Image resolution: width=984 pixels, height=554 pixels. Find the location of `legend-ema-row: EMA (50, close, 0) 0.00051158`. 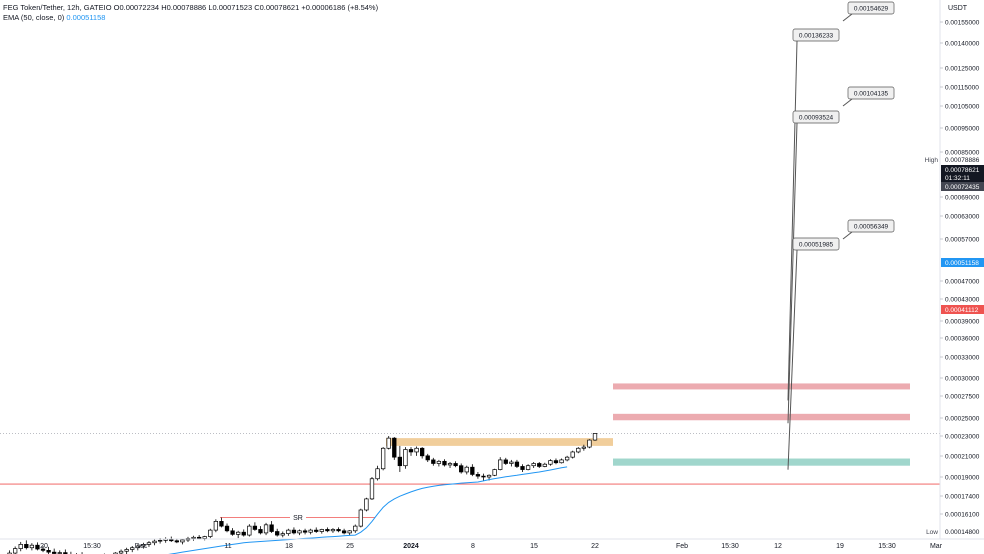

legend-ema-row: EMA (50, close, 0) 0.00051158 is located at coordinates (190, 18).